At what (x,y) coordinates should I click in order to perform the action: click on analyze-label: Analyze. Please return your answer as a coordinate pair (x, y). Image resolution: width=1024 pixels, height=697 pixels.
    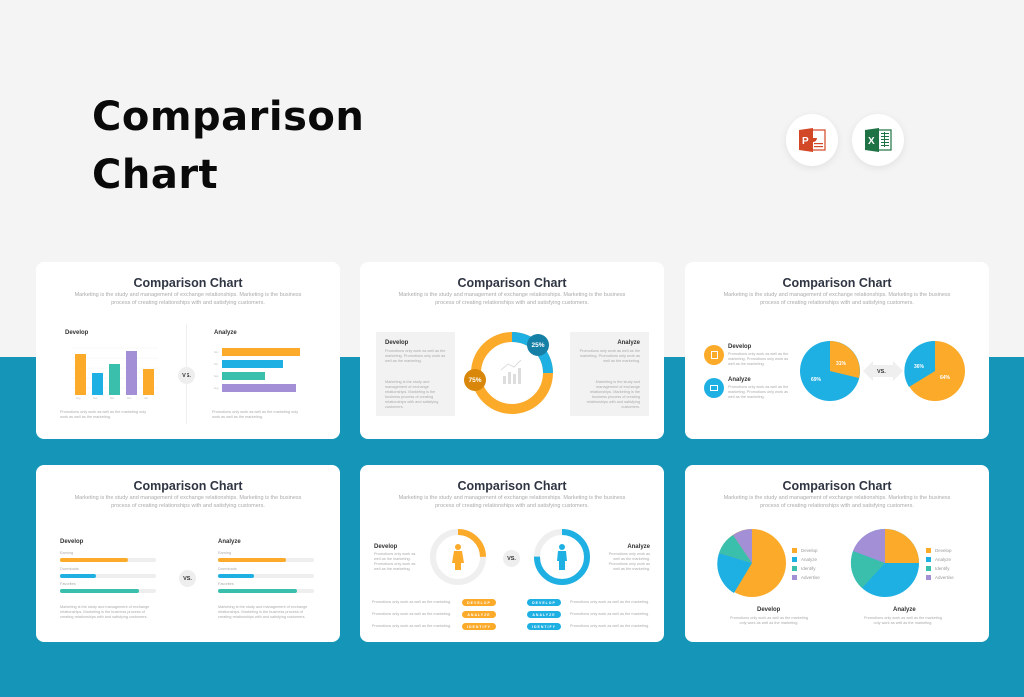
    Looking at the image, I should click on (225, 333).